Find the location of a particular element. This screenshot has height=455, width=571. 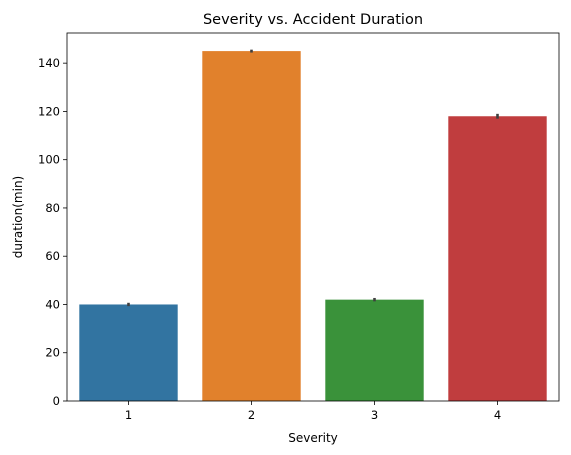

x-axis: 1 2 3 4 is located at coordinates (313, 411).